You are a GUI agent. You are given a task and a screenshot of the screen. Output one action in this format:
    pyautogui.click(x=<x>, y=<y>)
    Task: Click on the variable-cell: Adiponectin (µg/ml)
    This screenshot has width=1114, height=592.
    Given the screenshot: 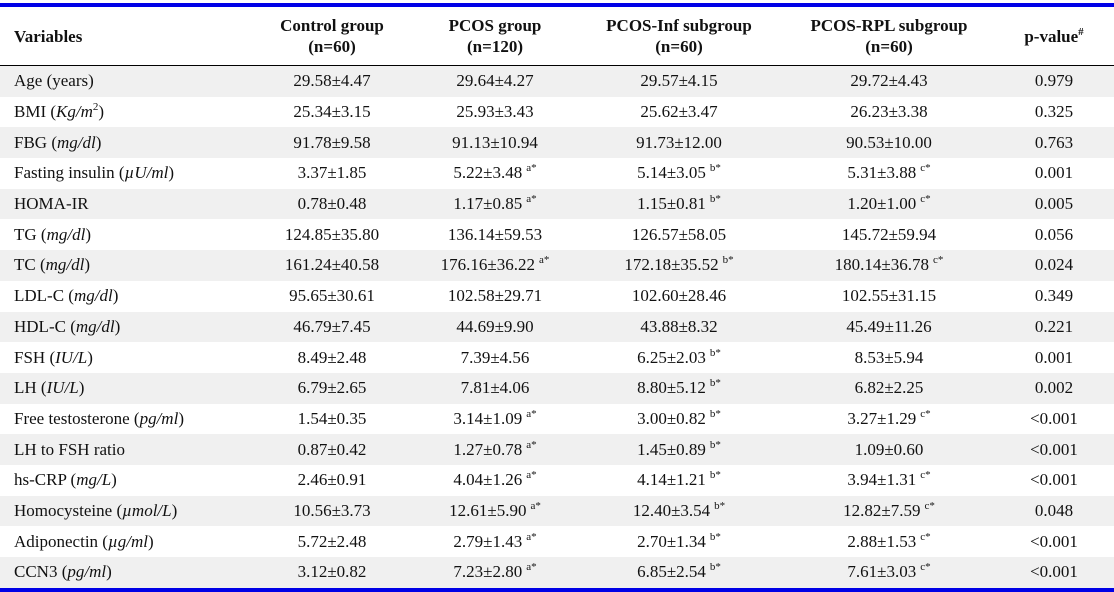 What is the action you would take?
    pyautogui.click(x=124, y=541)
    